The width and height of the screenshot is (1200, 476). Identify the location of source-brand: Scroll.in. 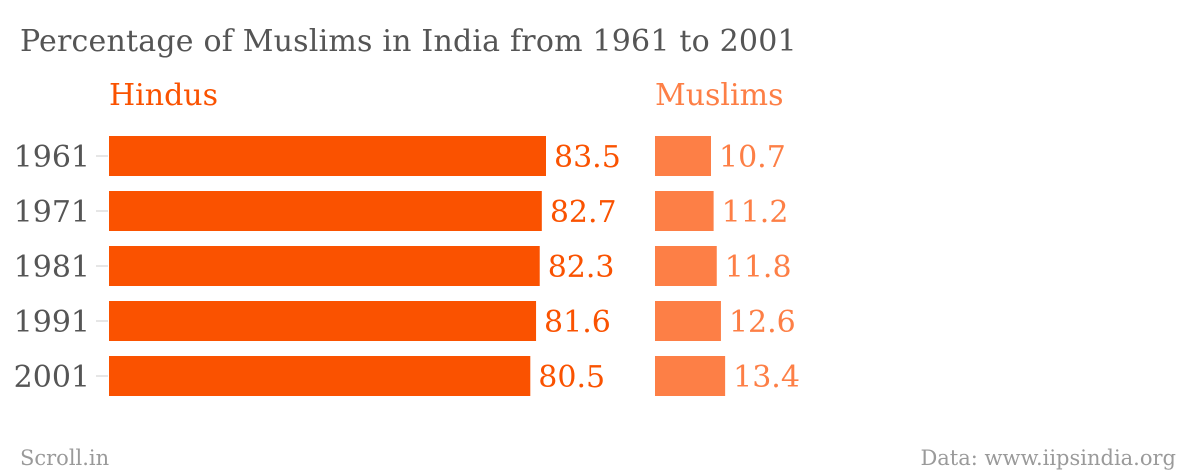
(65, 458).